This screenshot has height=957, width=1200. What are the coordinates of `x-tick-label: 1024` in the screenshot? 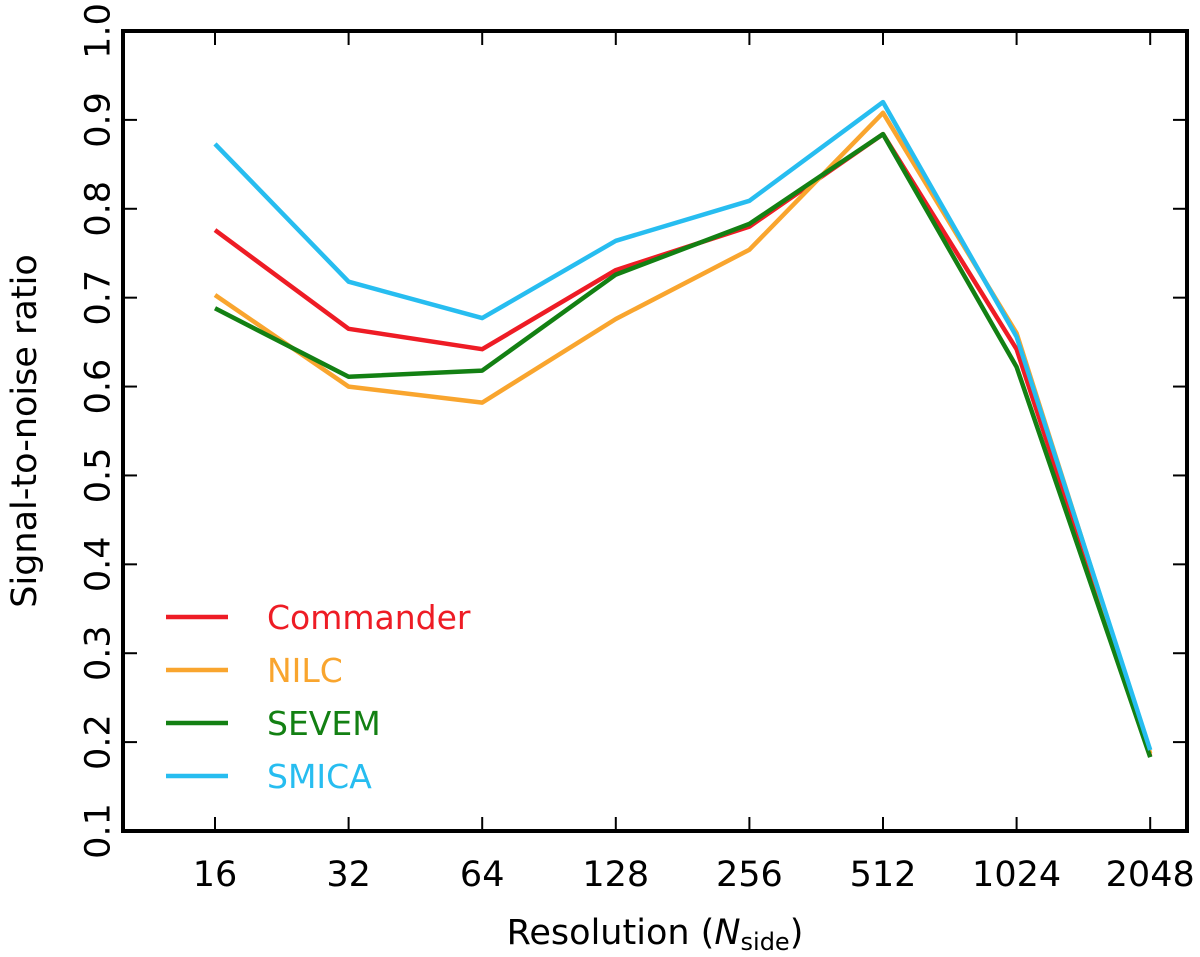 It's located at (1016, 875).